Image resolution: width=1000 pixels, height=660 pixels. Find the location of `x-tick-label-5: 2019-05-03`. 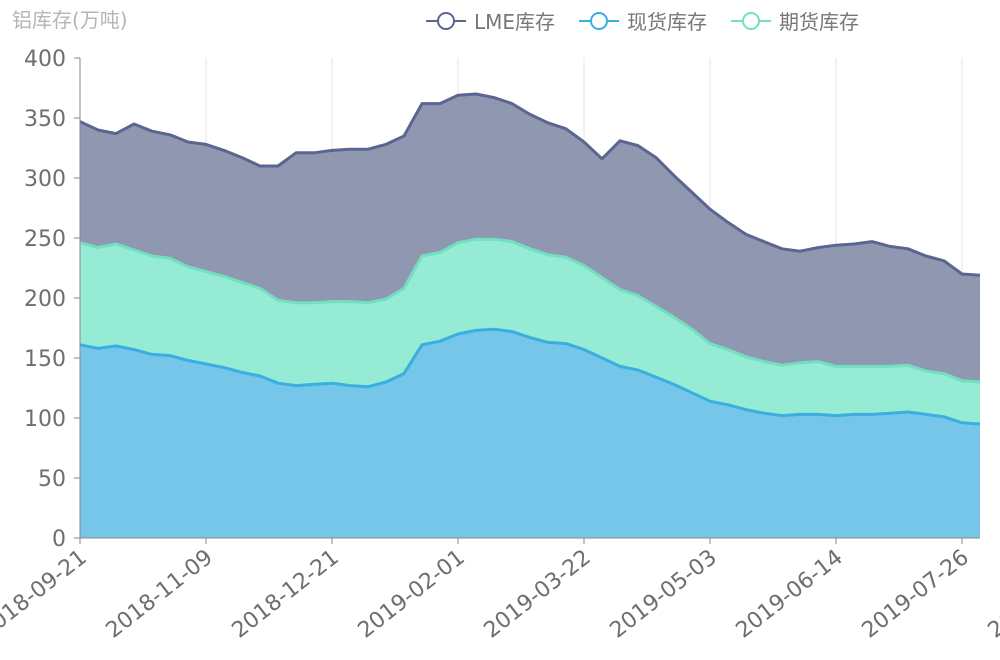

x-tick-label-5: 2019-05-03 is located at coordinates (664, 594).